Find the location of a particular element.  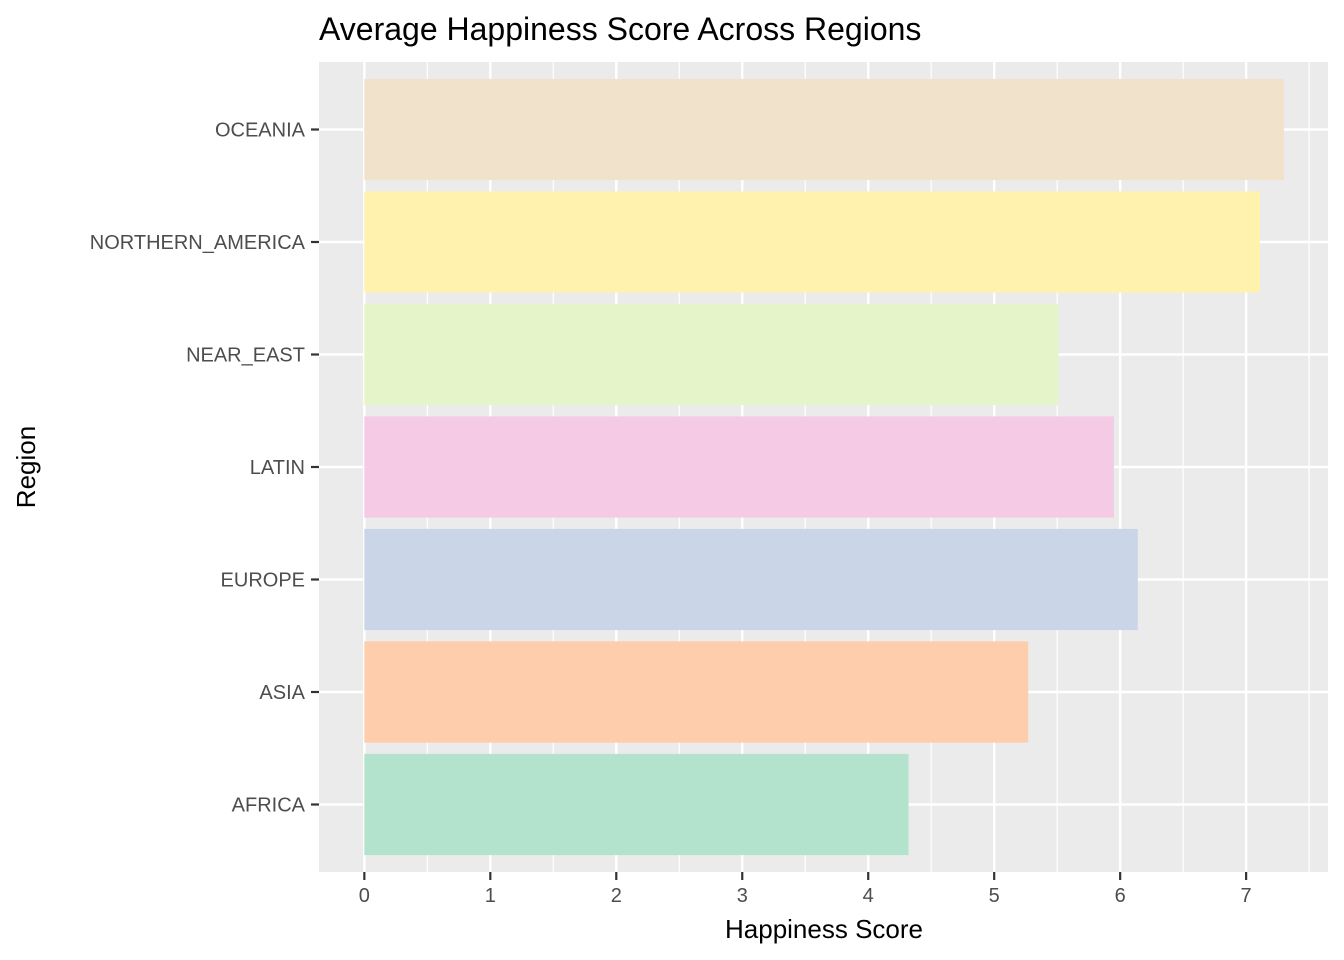

bar-africa is located at coordinates (636, 804).